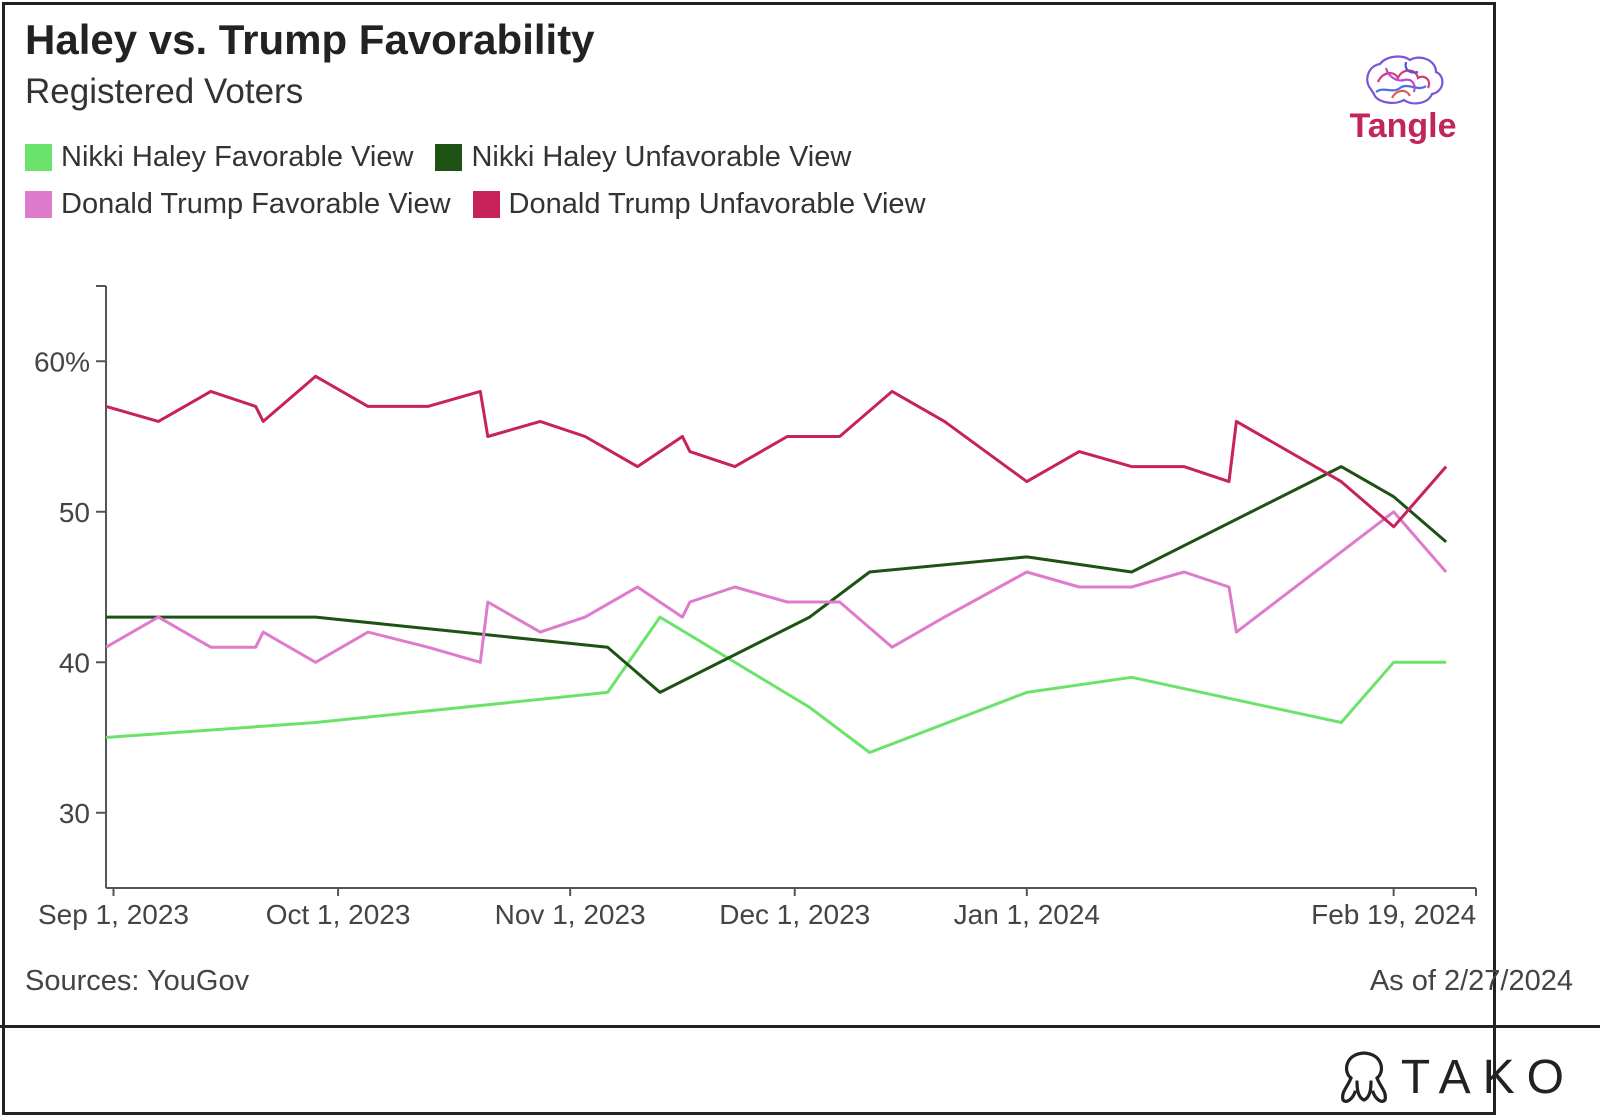 The height and width of the screenshot is (1119, 1600). I want to click on trump-unfavorable-line, so click(776, 451).